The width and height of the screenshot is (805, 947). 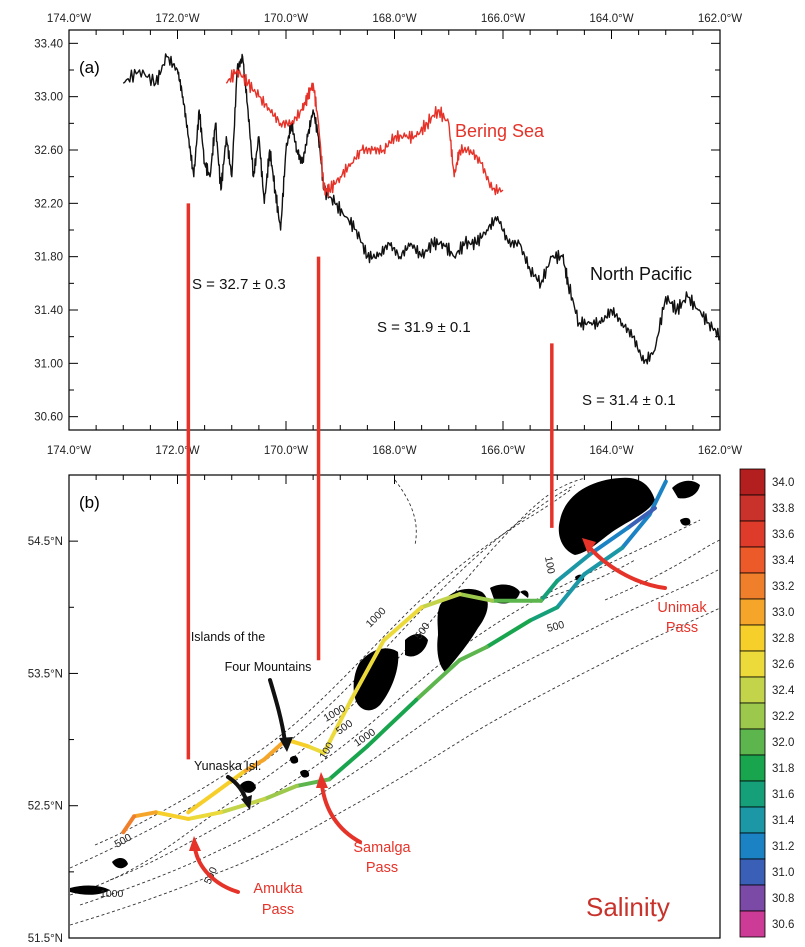 What do you see at coordinates (364, 133) in the screenshot?
I see `series-line-bering-sea` at bounding box center [364, 133].